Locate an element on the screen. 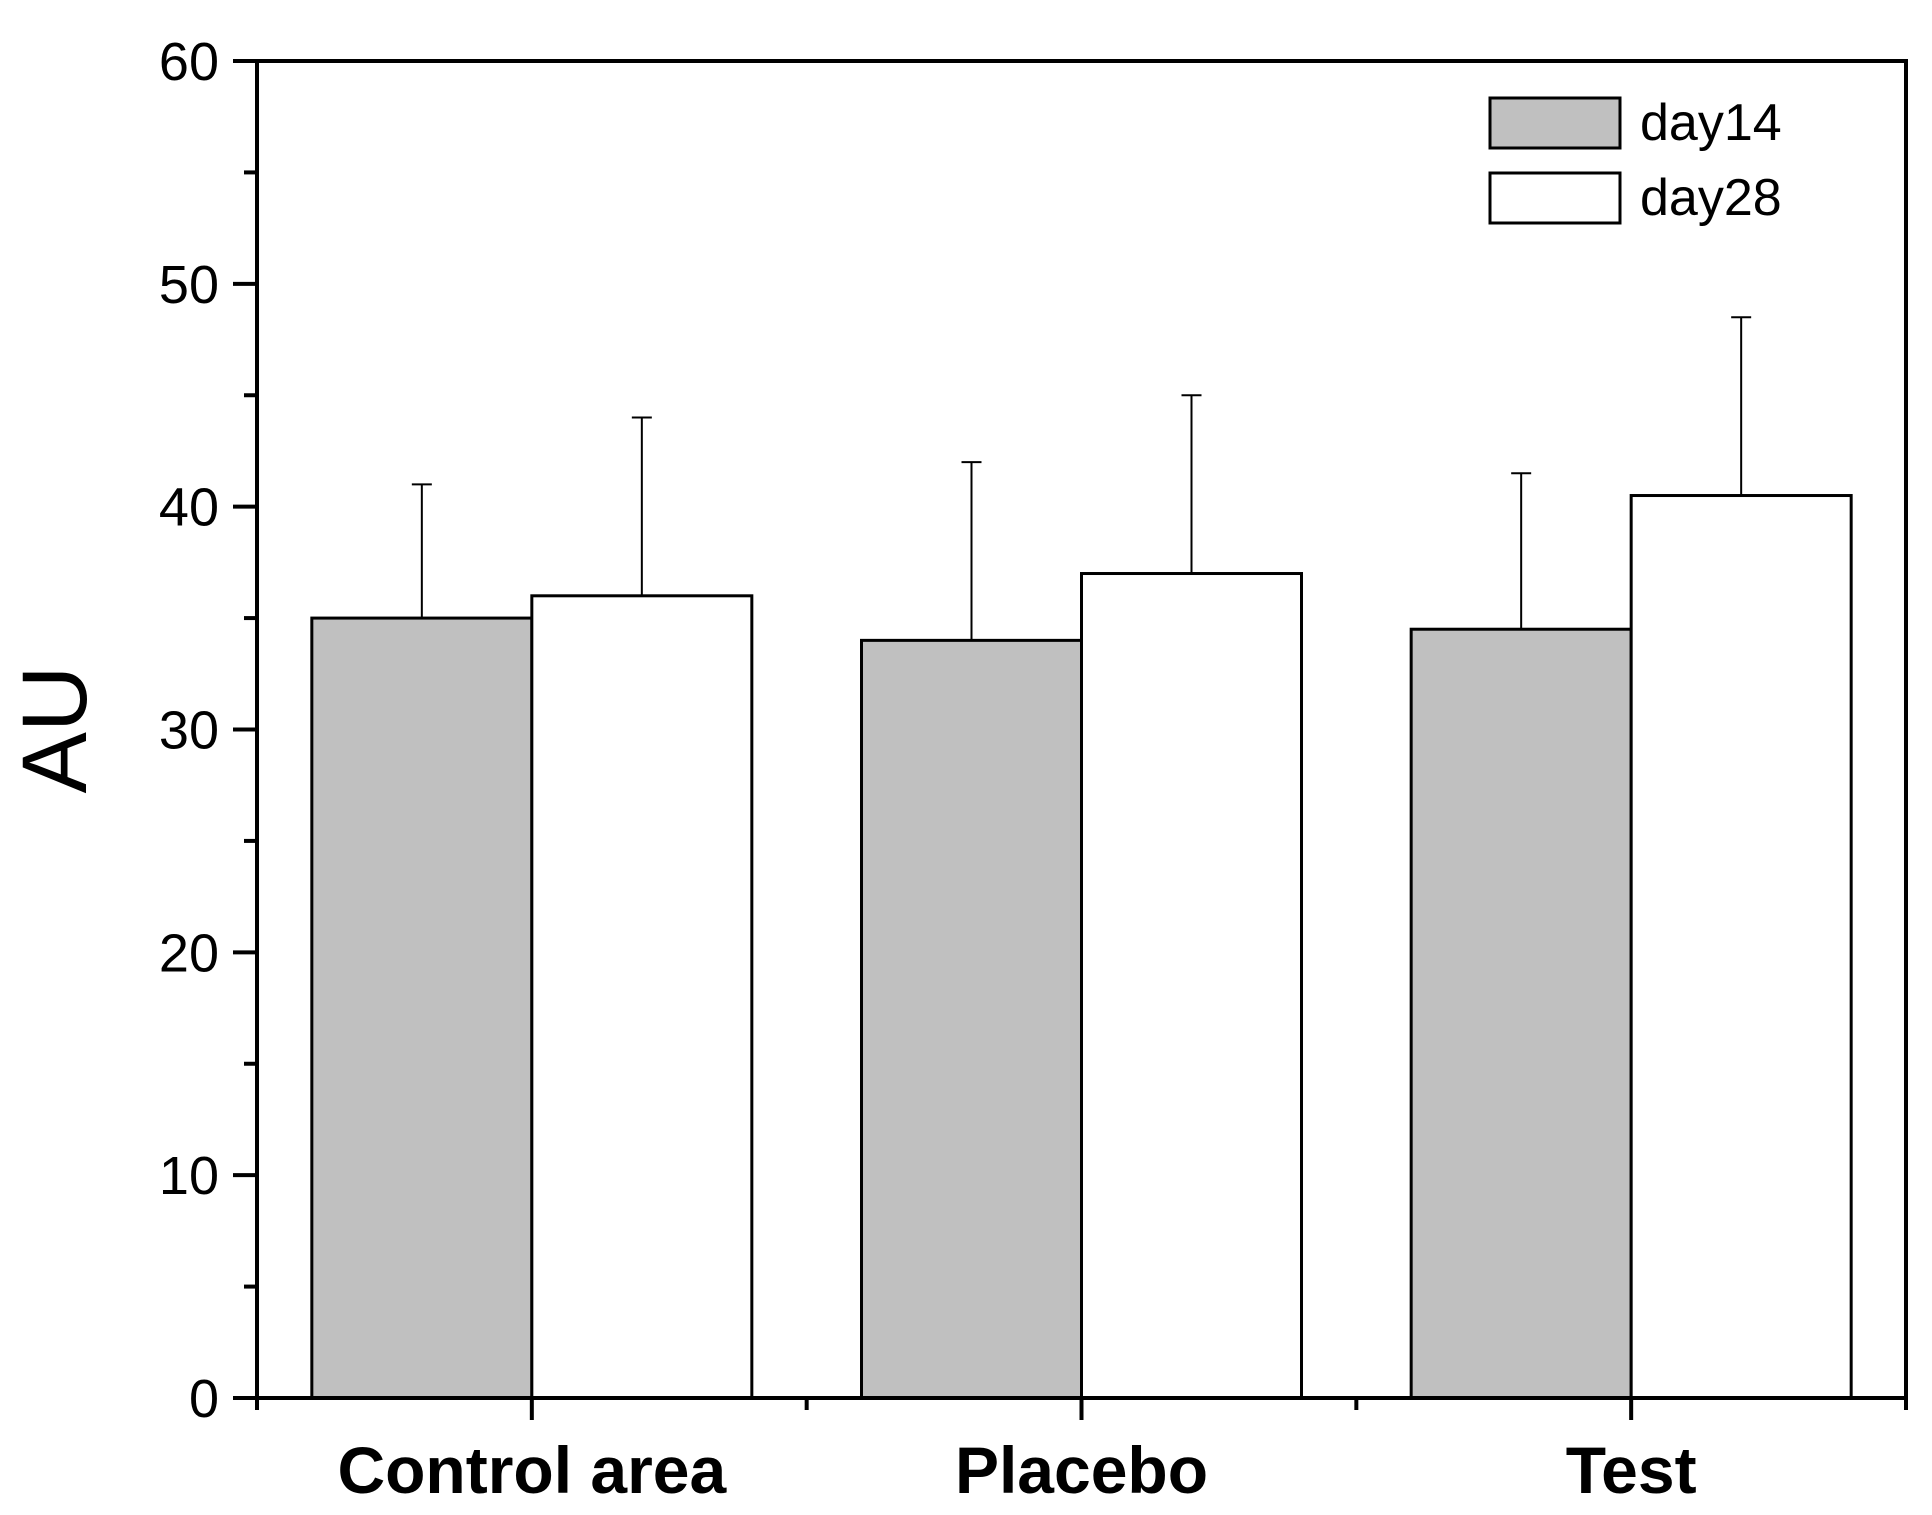  bar-day28-placebo is located at coordinates (1191, 986).